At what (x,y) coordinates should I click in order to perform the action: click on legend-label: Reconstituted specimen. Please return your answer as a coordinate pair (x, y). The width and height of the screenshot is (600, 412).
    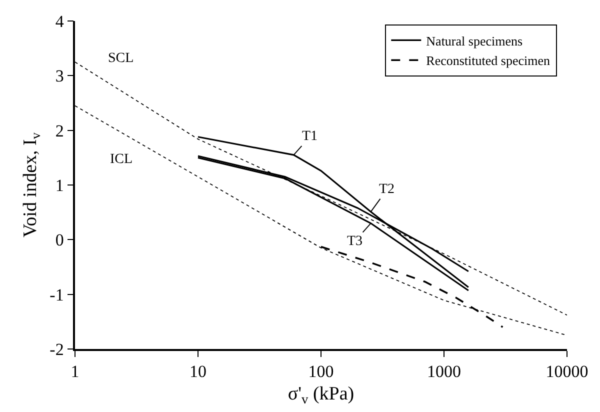
    Looking at the image, I should click on (488, 60).